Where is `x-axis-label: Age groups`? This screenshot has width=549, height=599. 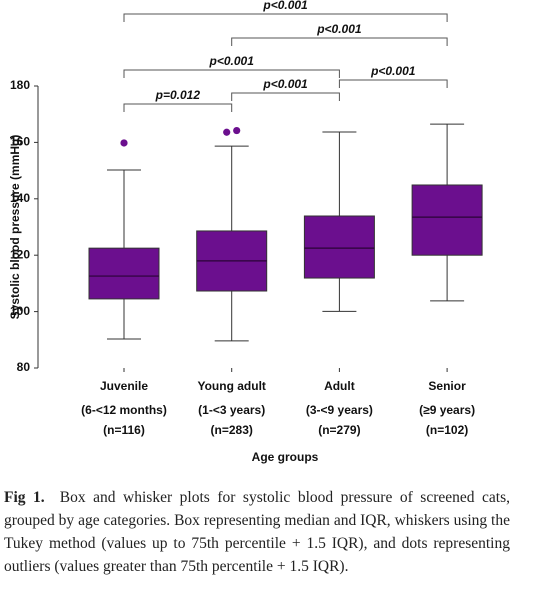 x-axis-label: Age groups is located at coordinates (285, 457).